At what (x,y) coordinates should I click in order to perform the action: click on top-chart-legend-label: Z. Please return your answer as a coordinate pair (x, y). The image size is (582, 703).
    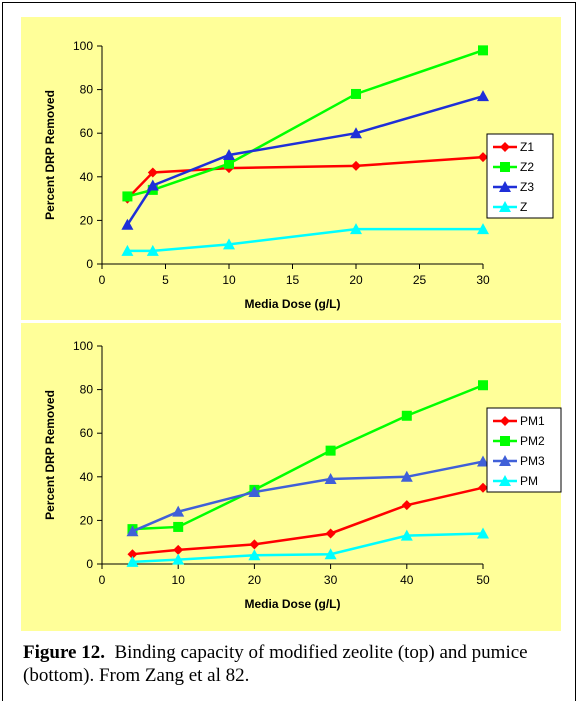
    Looking at the image, I should click on (523, 207).